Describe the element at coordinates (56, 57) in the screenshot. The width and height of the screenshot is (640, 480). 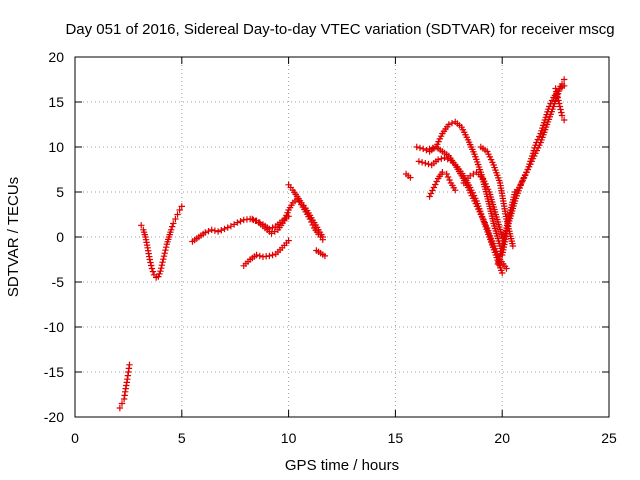
I see `y-tick-label: 20` at that location.